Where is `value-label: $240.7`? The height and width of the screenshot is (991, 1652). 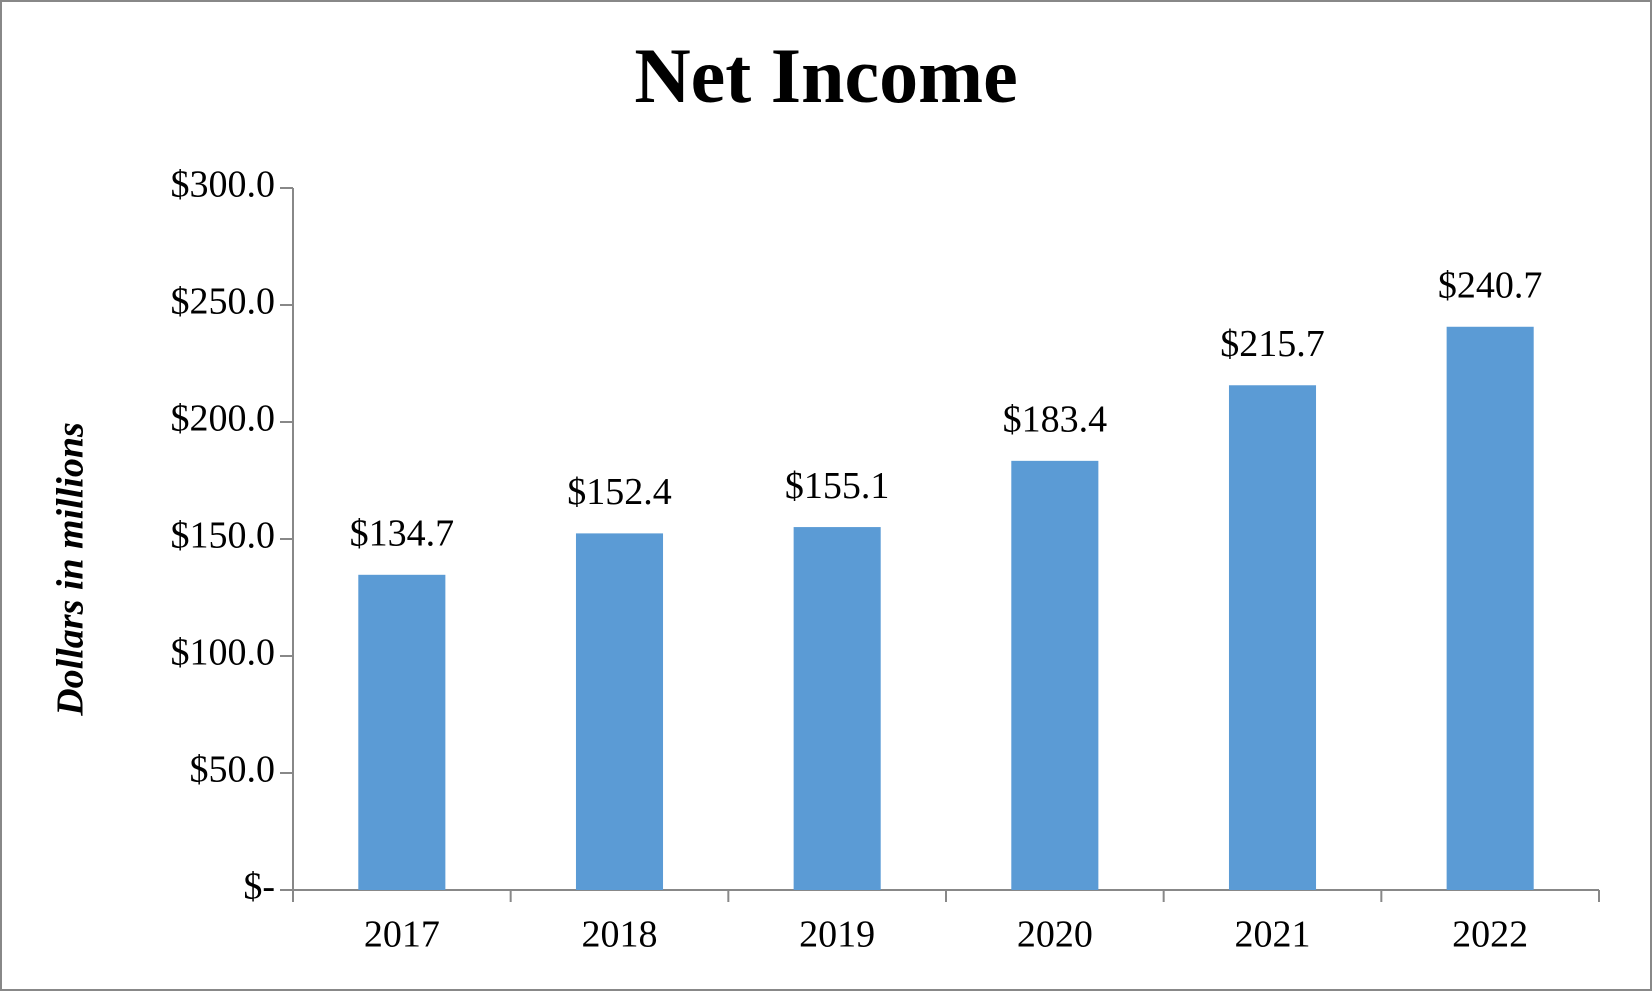
value-label: $240.7 is located at coordinates (1490, 285).